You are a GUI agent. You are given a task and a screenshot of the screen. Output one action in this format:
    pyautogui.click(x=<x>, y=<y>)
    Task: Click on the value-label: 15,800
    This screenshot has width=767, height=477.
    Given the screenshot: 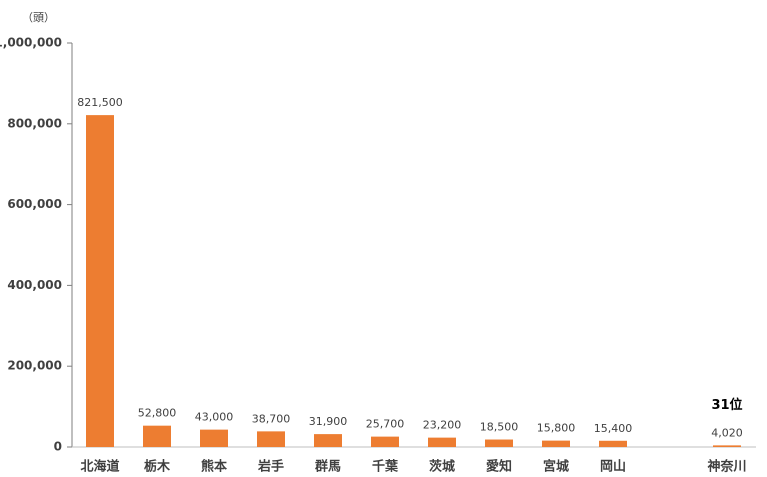 What is the action you would take?
    pyautogui.click(x=556, y=428)
    